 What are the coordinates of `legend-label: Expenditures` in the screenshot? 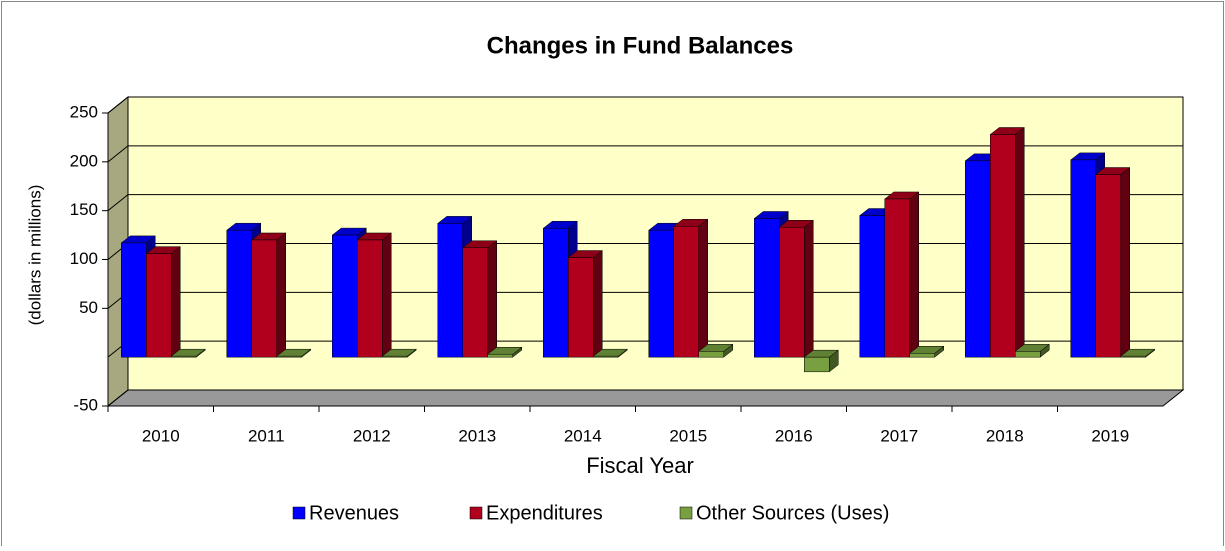 It's located at (544, 513).